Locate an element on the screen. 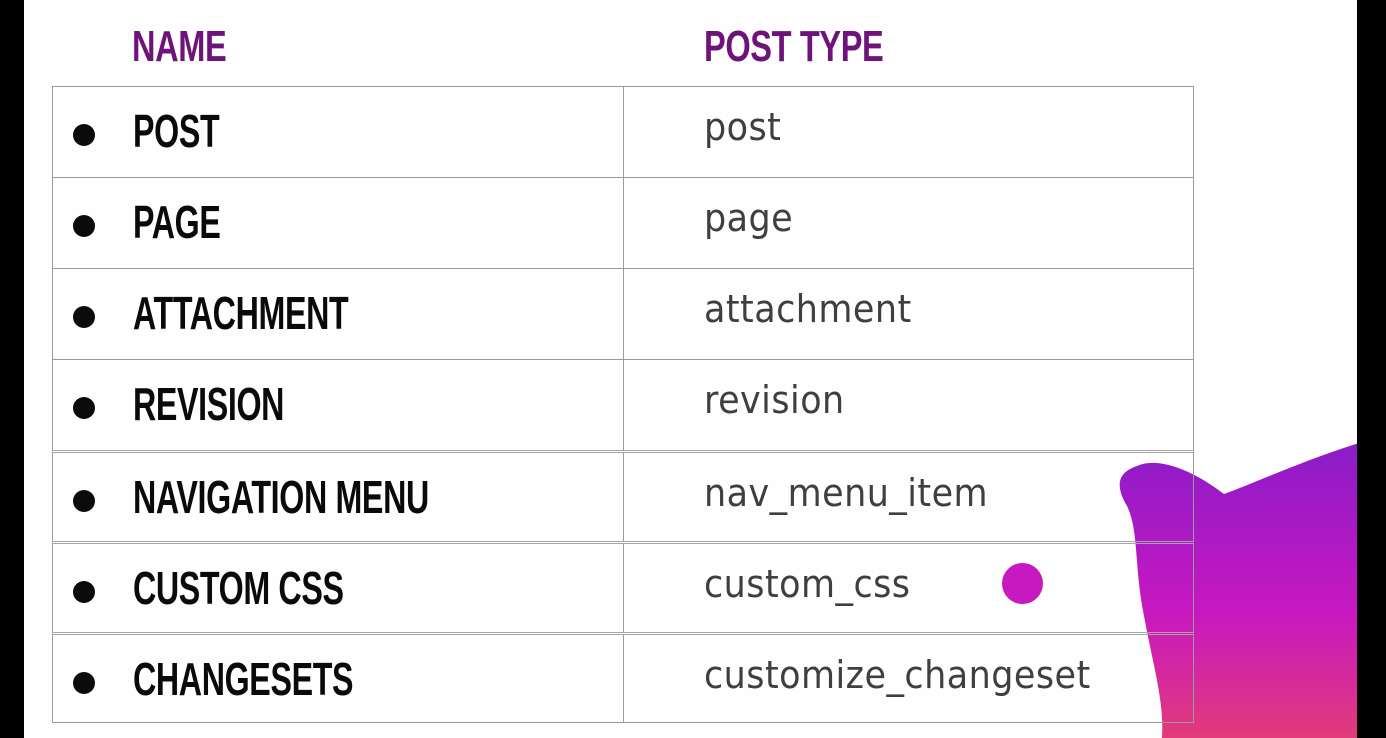  column-header-post-type: POST TYPE is located at coordinates (794, 46).